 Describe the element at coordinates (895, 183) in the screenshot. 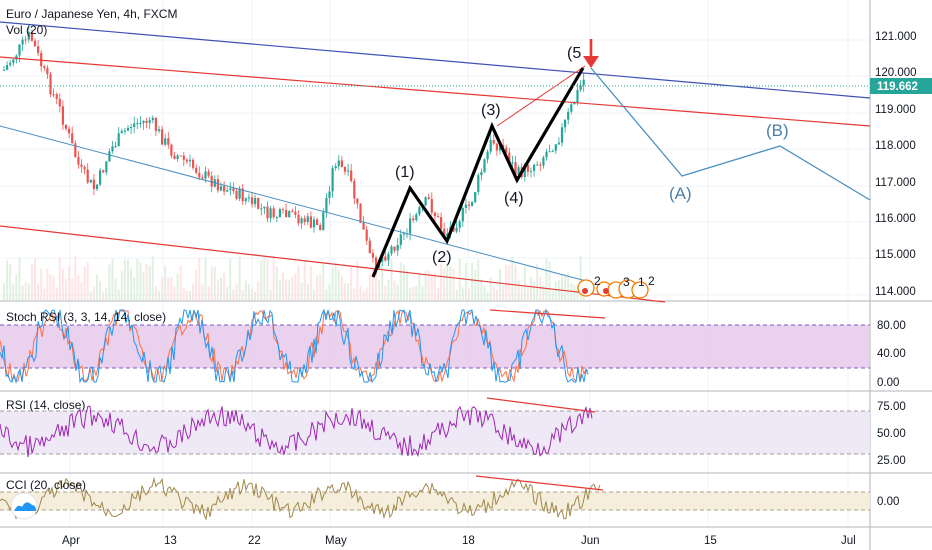

I see `price-tick-117: 117.000` at that location.